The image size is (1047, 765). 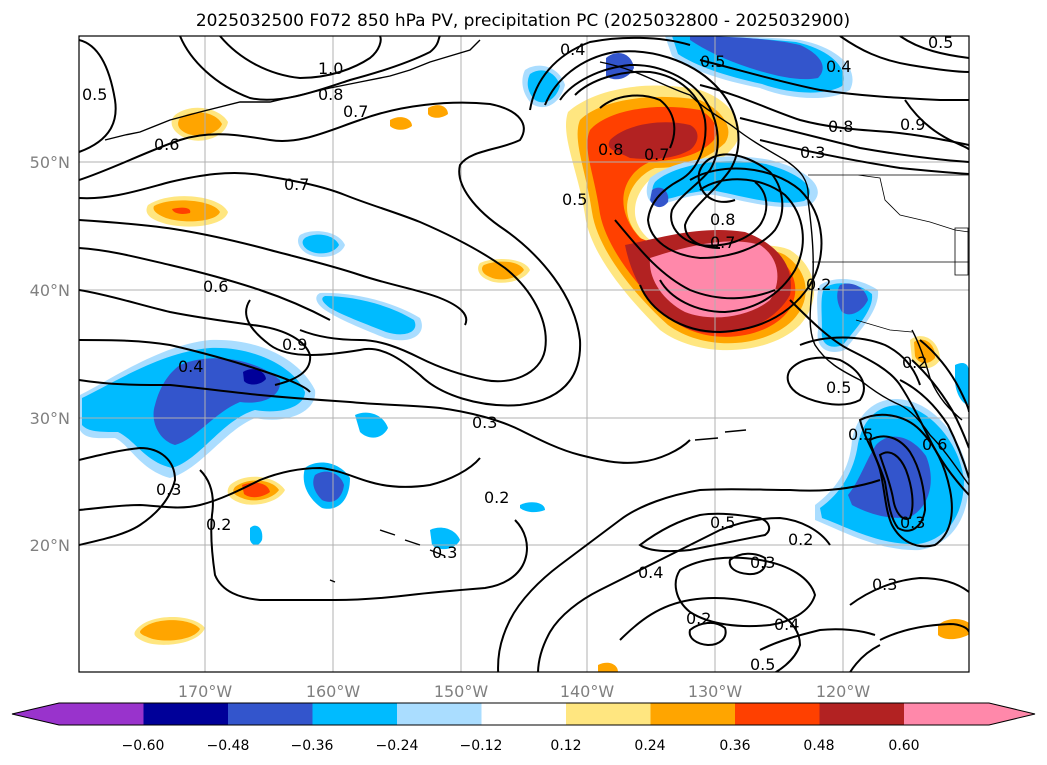 I want to click on colorbar-tick-label: 0.36, so click(x=734, y=746).